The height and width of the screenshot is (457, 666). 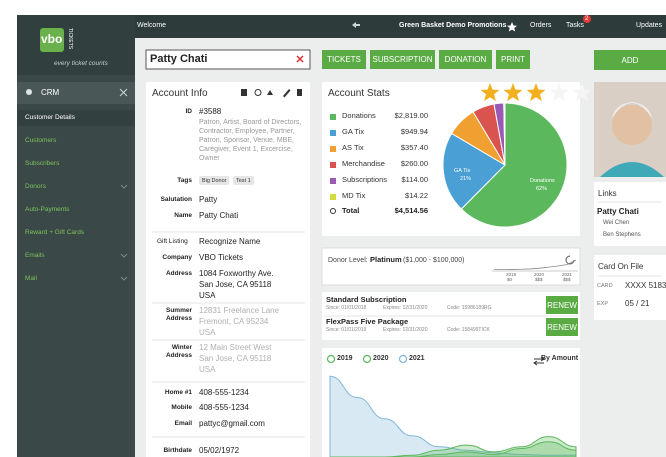 What do you see at coordinates (178, 273) in the screenshot?
I see `field-label: Address` at bounding box center [178, 273].